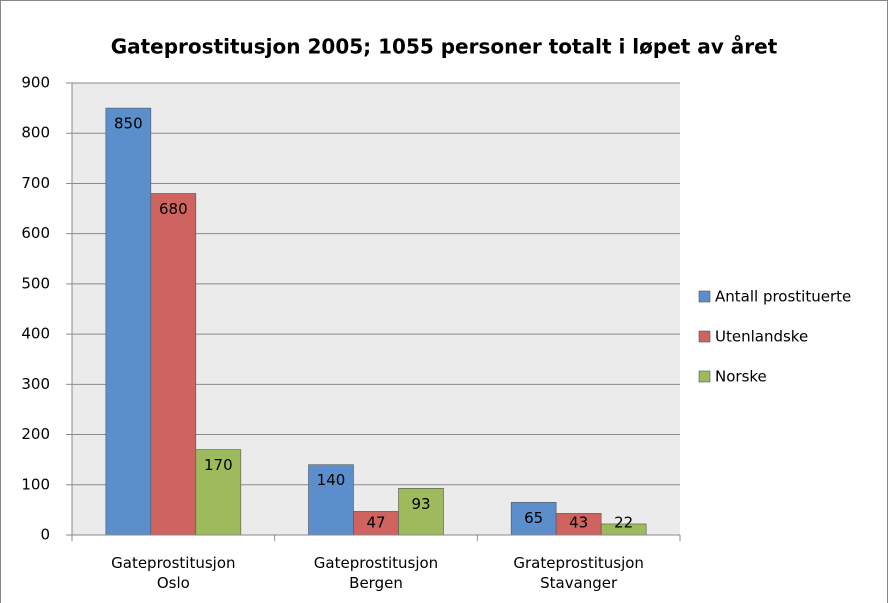  What do you see at coordinates (45, 535) in the screenshot?
I see `y-tick-label: 0` at bounding box center [45, 535].